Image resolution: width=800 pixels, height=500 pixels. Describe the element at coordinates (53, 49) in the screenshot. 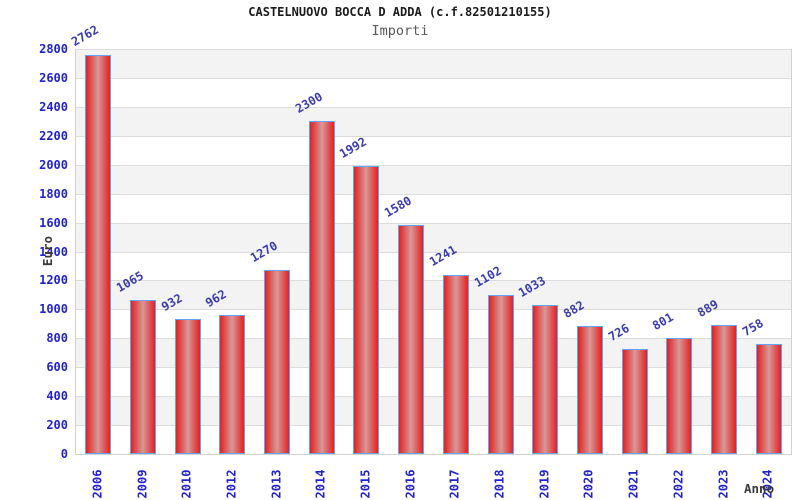

I see `y-tick-label: 2800` at that location.